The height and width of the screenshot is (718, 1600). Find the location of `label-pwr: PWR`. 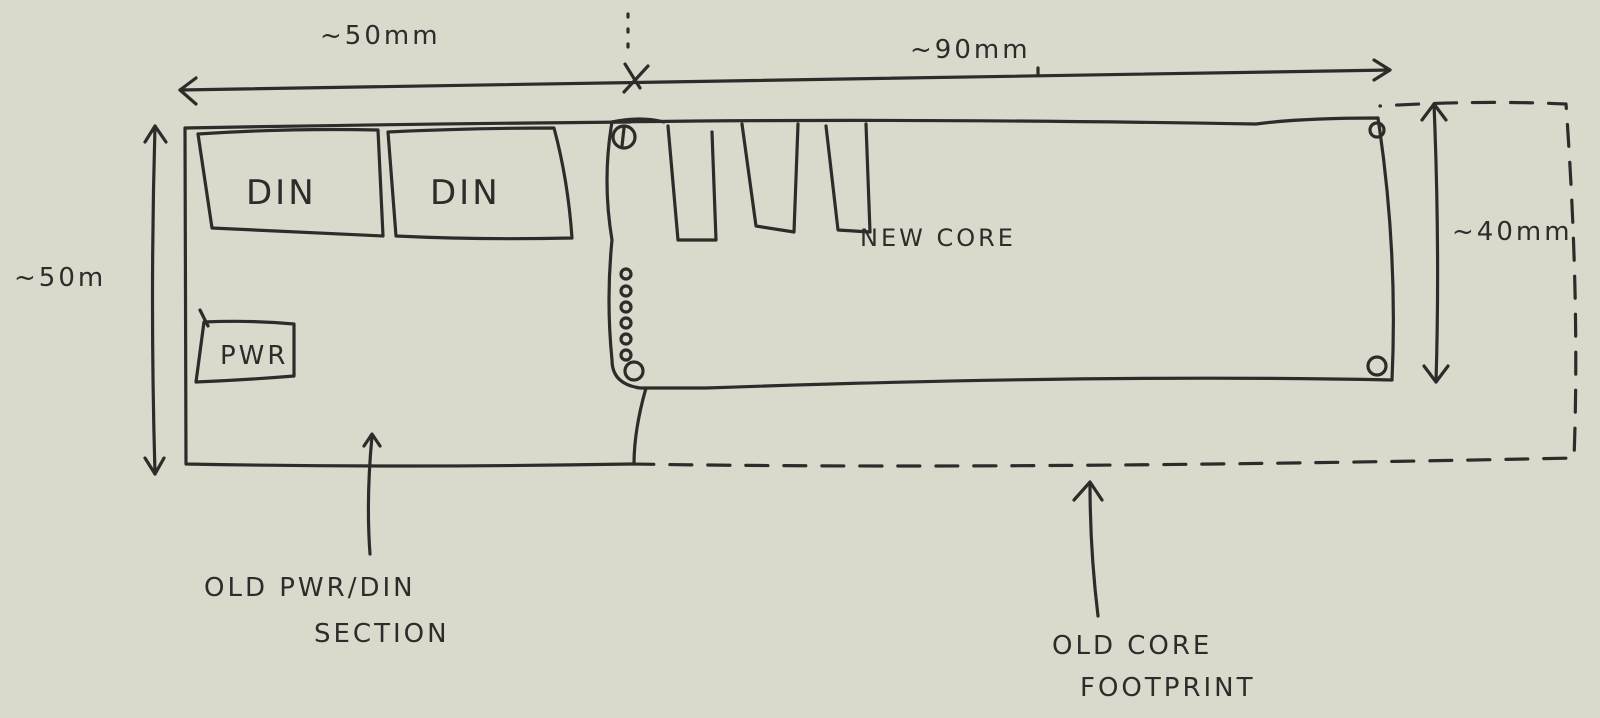

label-pwr: PWR is located at coordinates (254, 356).